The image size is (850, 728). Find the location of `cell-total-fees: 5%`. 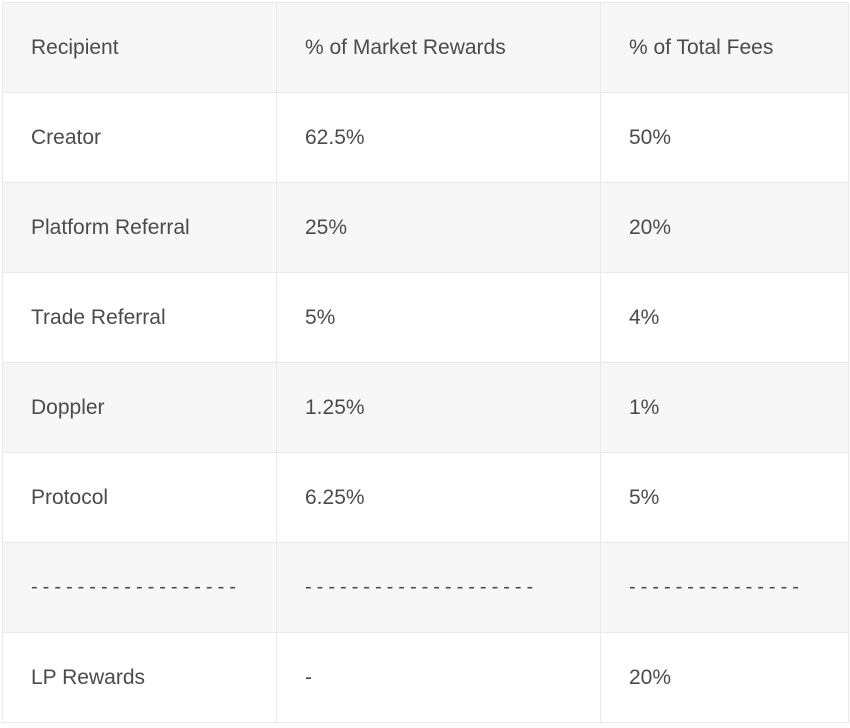

cell-total-fees: 5% is located at coordinates (724, 497).